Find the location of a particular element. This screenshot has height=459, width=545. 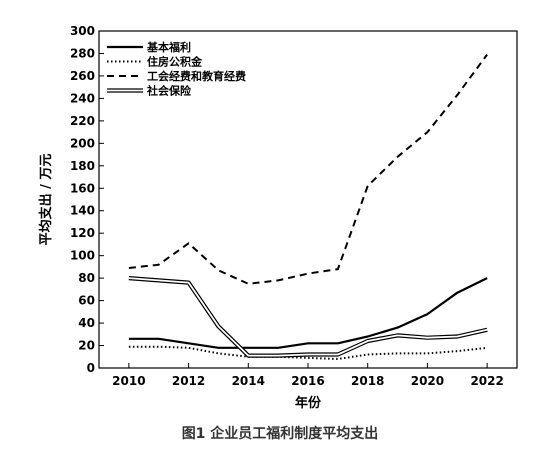

y-tick-label: 280 is located at coordinates (82, 53).